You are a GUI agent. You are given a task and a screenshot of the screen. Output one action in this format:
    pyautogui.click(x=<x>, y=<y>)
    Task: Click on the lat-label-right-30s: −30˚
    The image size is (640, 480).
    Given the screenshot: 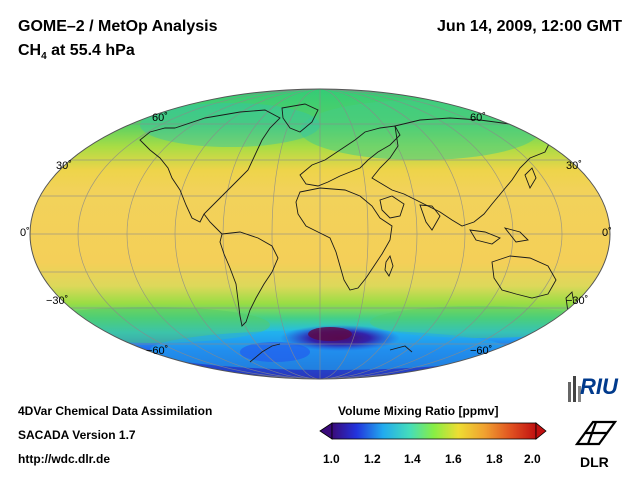 What is the action you would take?
    pyautogui.click(x=577, y=301)
    